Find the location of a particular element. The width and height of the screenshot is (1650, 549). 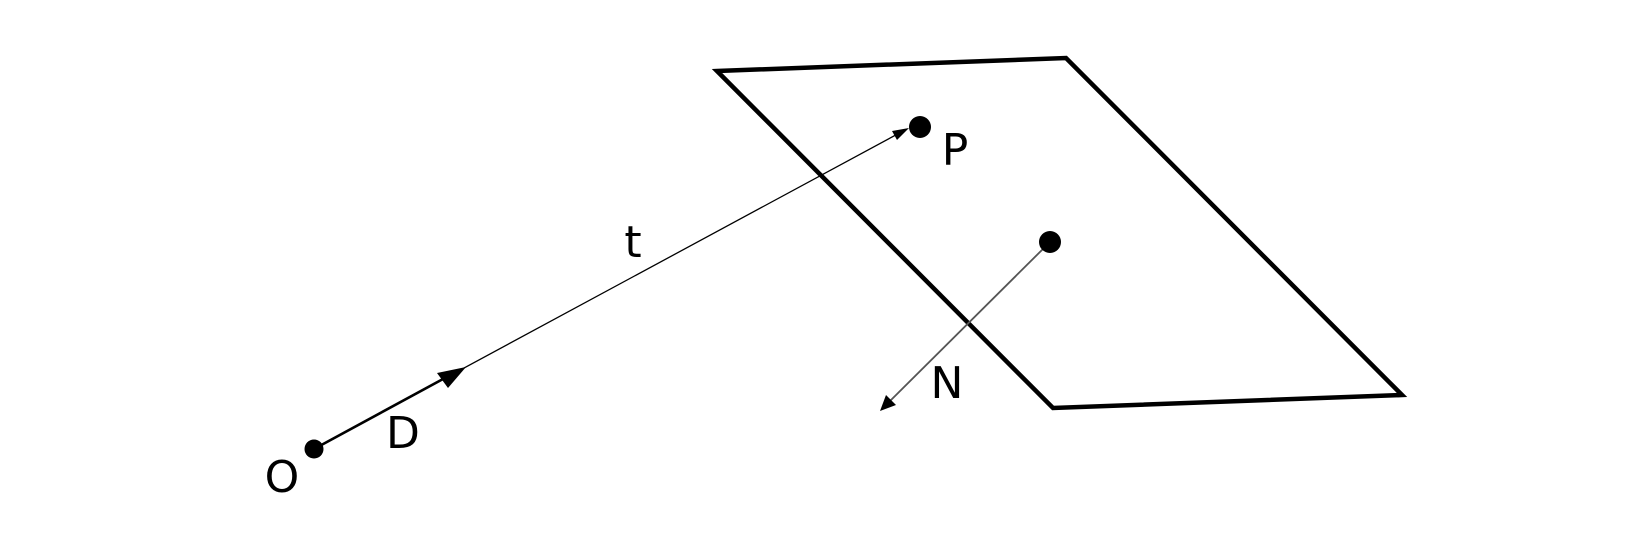

normal-label: N is located at coordinates (947, 383).